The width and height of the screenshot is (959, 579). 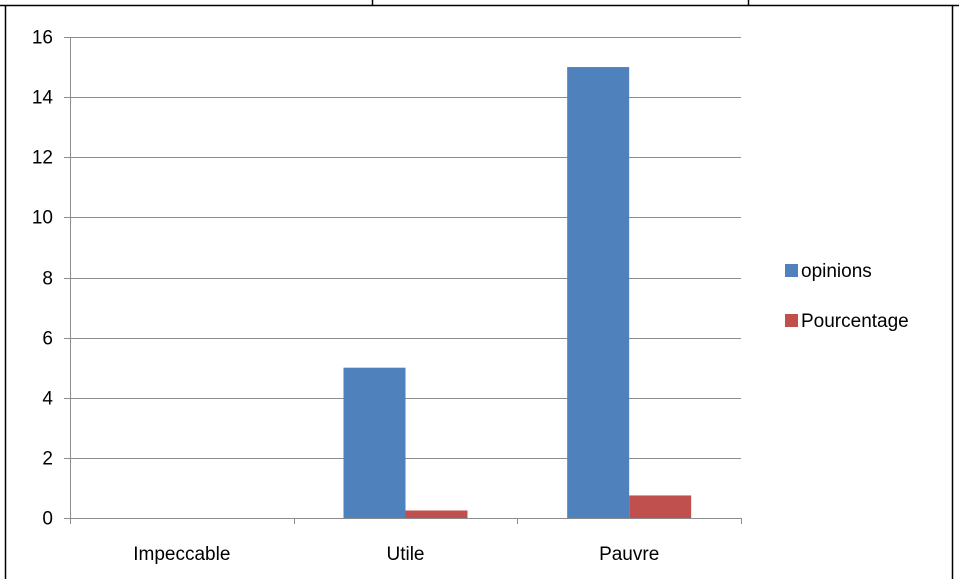 What do you see at coordinates (436, 514) in the screenshot?
I see `bar-pourcentage-utile` at bounding box center [436, 514].